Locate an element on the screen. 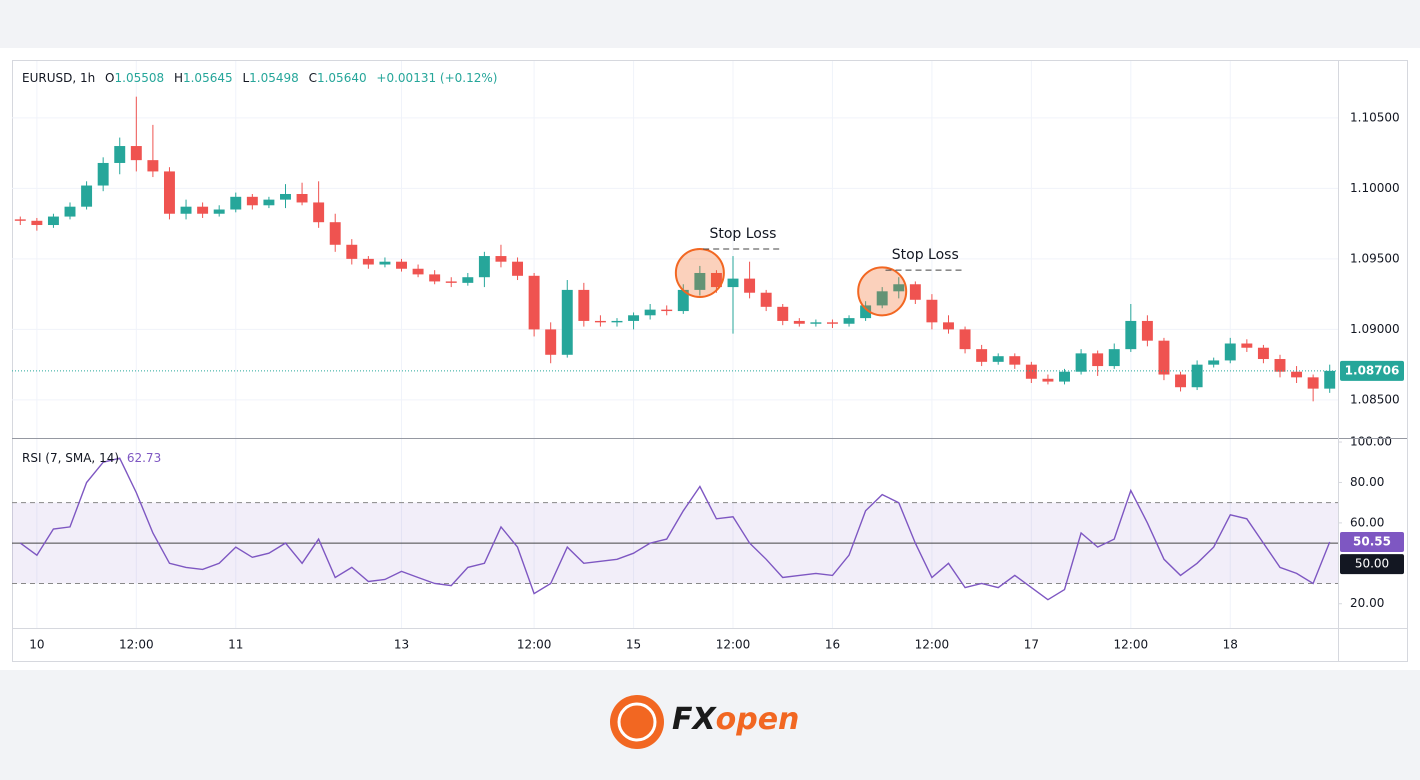  ohlc-key: O is located at coordinates (109, 78).